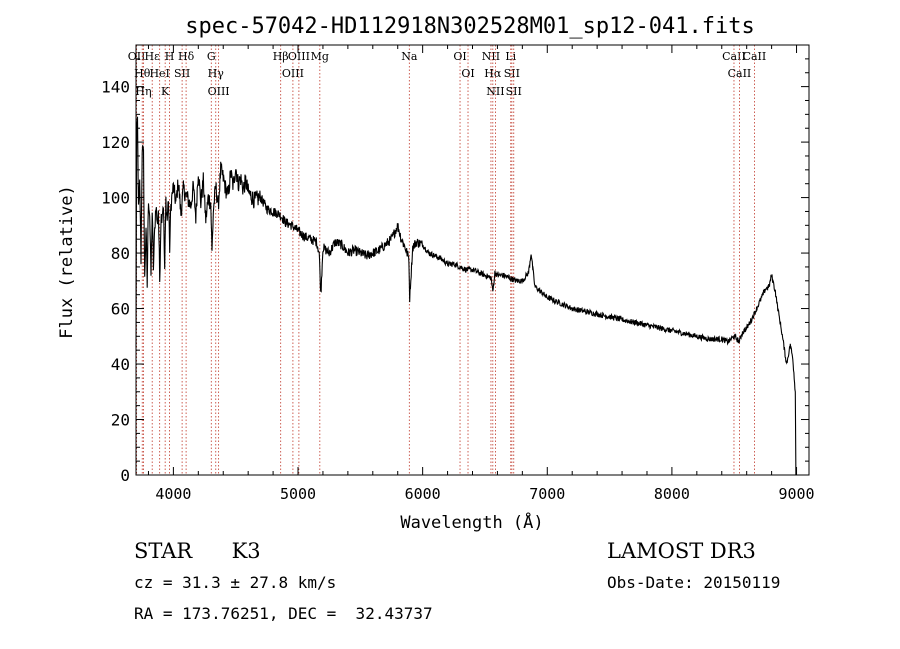 Image resolution: width=900 pixels, height=649 pixels. Describe the element at coordinates (67, 262) in the screenshot. I see `y-axis-label: Flux (relative)` at that location.